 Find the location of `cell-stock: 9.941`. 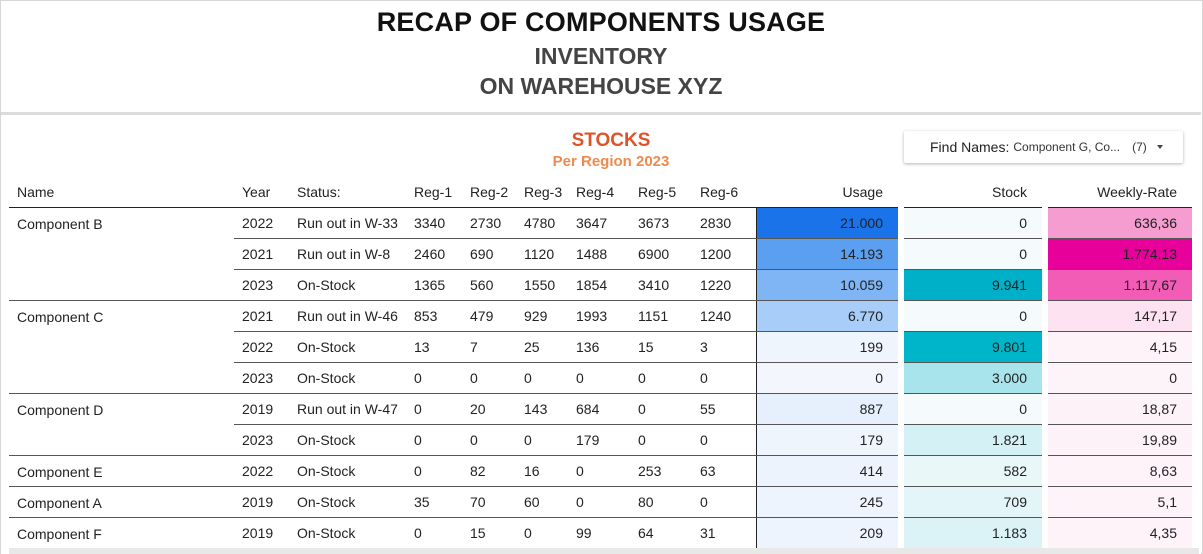

cell-stock: 9.941 is located at coordinates (973, 285).